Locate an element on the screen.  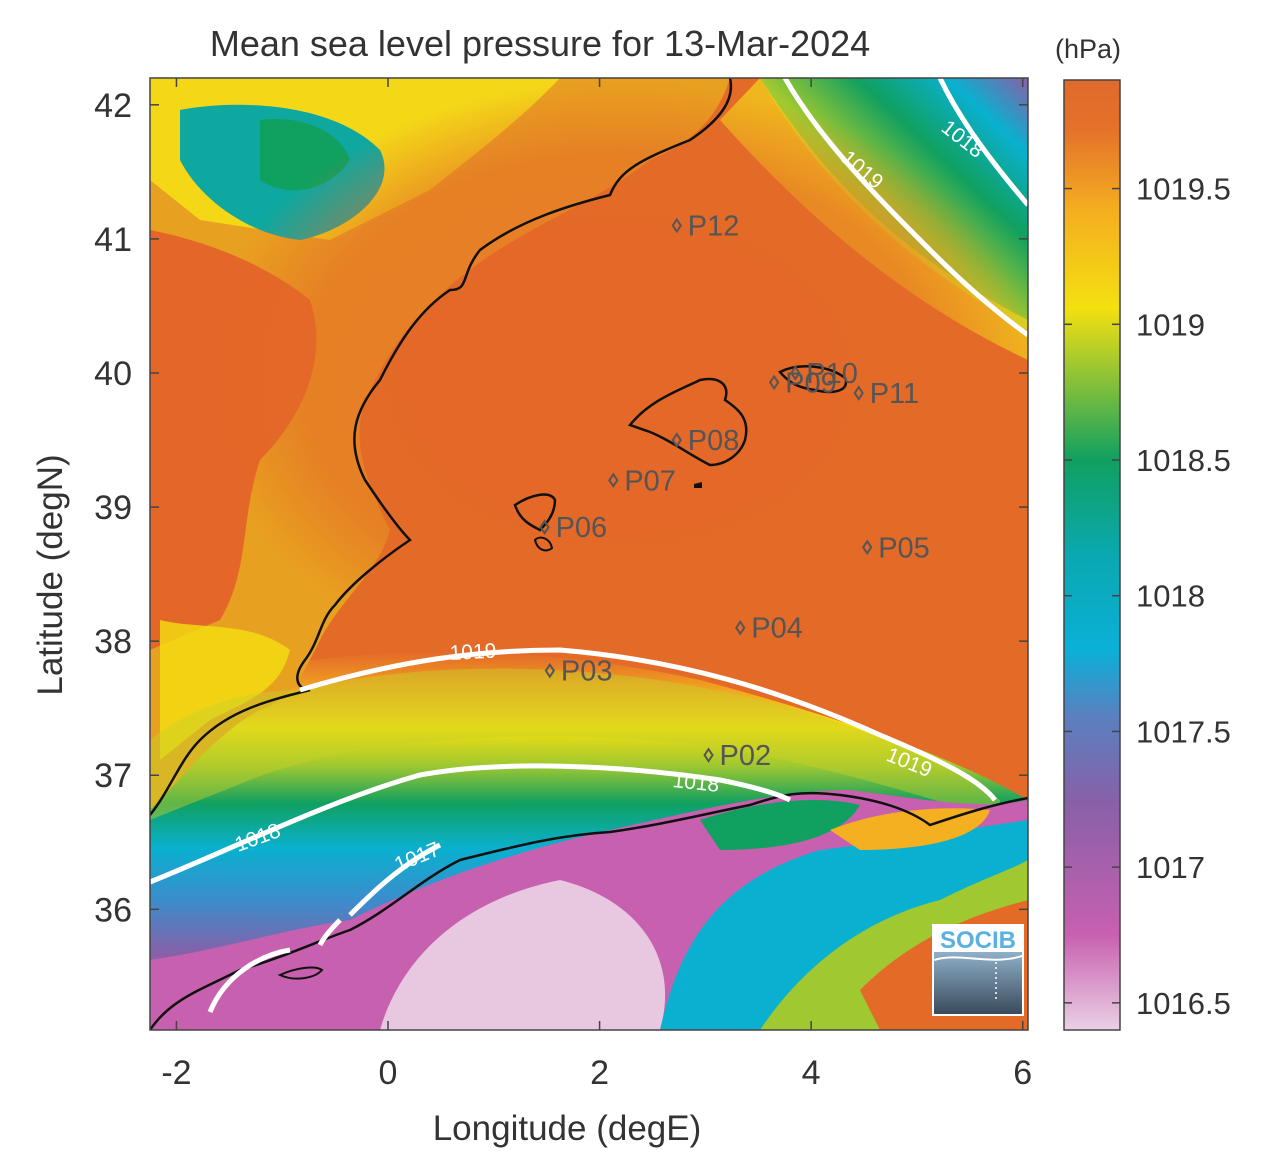
station-label: P09 is located at coordinates (811, 383).